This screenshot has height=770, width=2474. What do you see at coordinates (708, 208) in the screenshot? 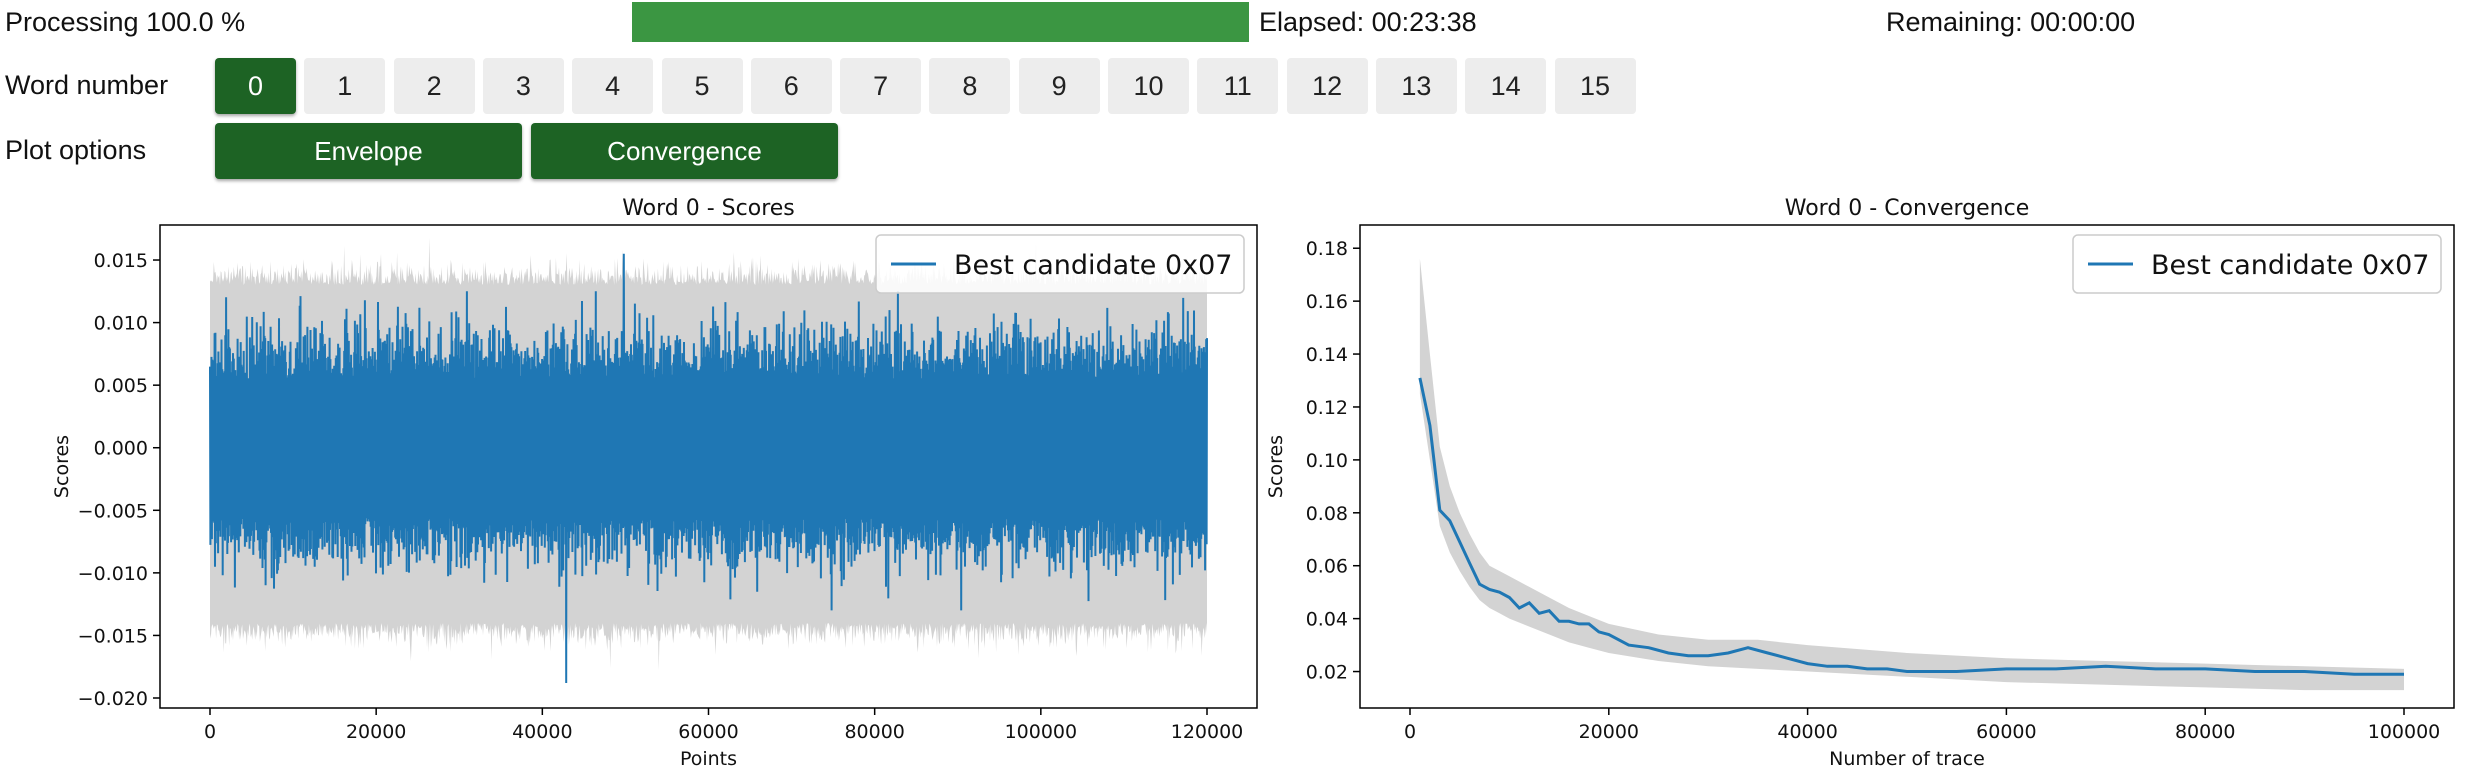
I see `chart-title: Word 0 - Scores` at bounding box center [708, 208].